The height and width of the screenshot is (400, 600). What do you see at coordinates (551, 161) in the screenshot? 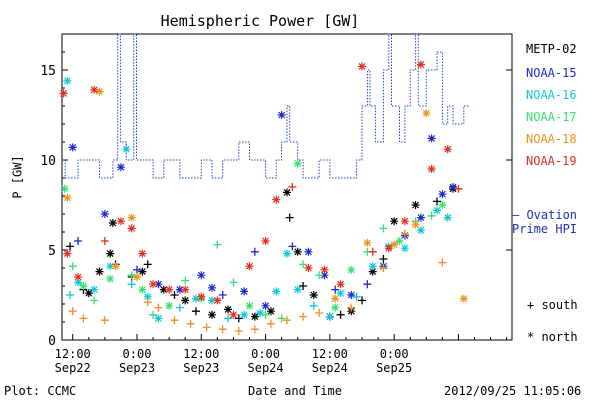
I see `legend-noaa-19: NOAA-19` at bounding box center [551, 161].